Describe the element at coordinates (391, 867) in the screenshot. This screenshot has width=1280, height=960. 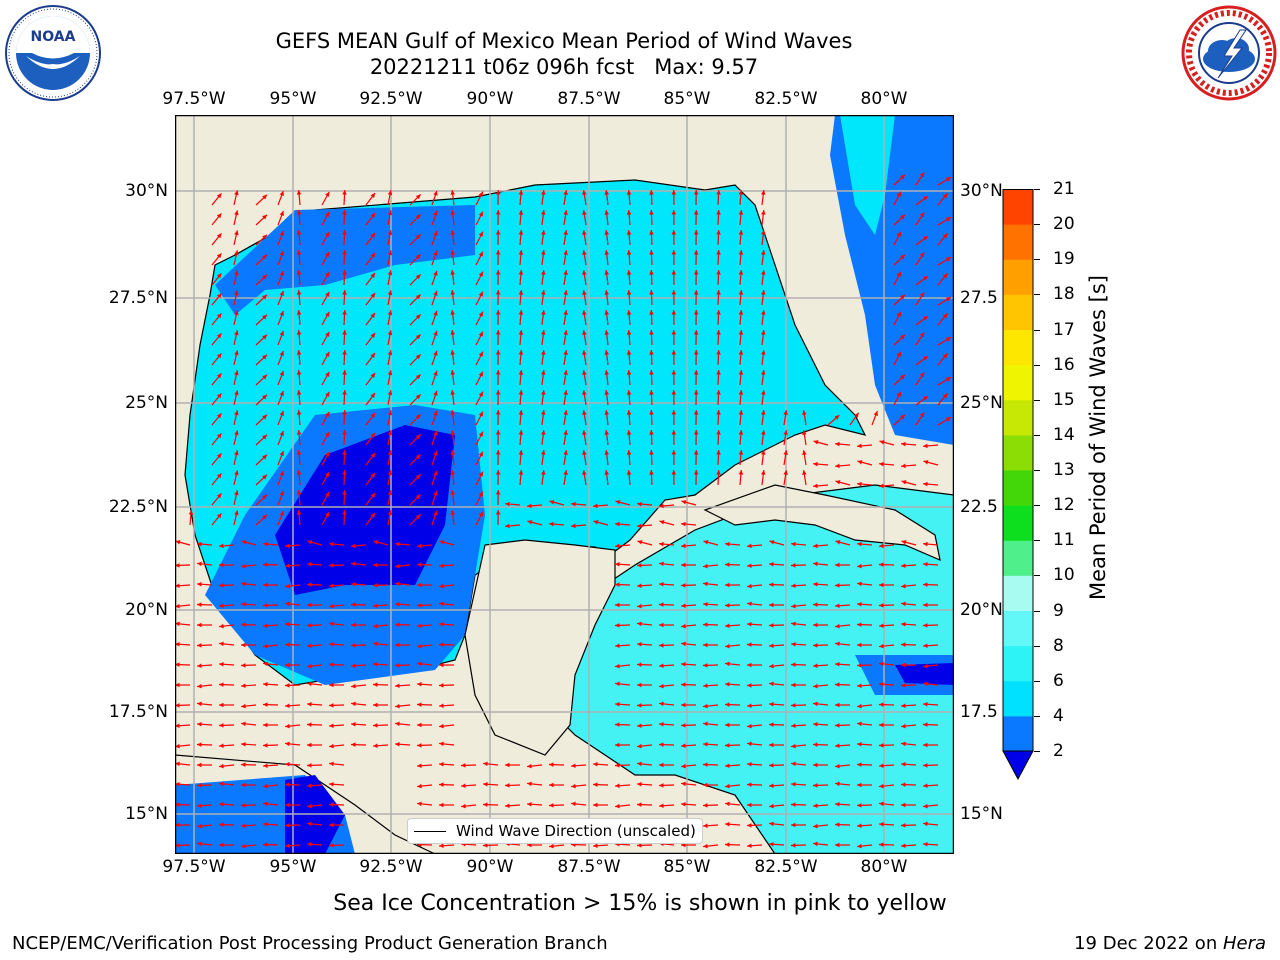
I see `x-tick-bottom: 92.5°W` at that location.